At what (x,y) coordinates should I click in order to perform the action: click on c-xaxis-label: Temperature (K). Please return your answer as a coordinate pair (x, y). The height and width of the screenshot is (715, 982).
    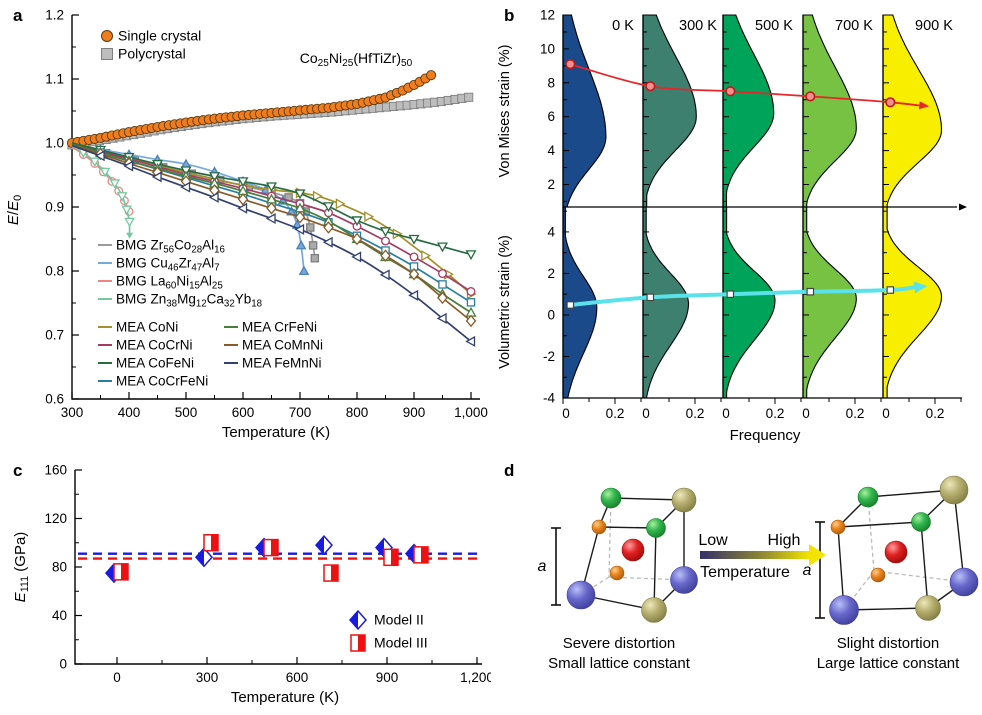
    Looking at the image, I should click on (285, 697).